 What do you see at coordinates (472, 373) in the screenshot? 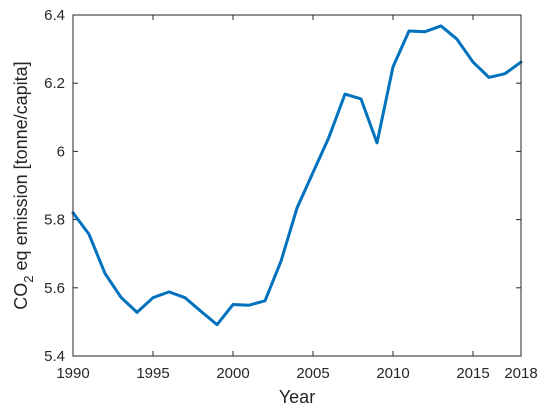
I see `x-tick-label: 2015` at bounding box center [472, 373].